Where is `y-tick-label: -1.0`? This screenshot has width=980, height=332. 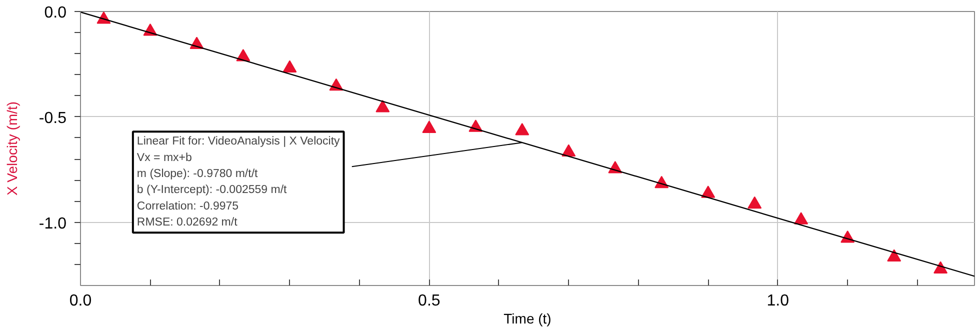 y-tick-label: -1.0 is located at coordinates (52, 223).